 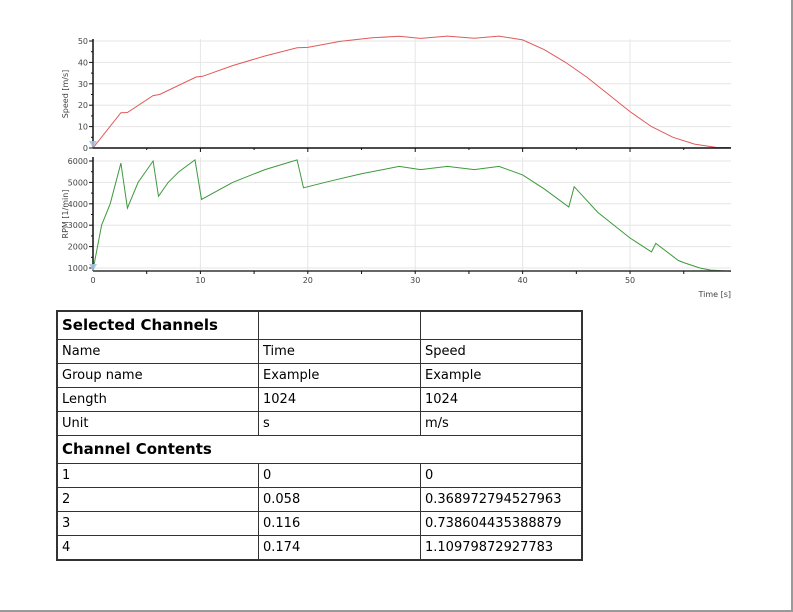 I want to click on property-row: Length 1024 1024, so click(x=319, y=399).